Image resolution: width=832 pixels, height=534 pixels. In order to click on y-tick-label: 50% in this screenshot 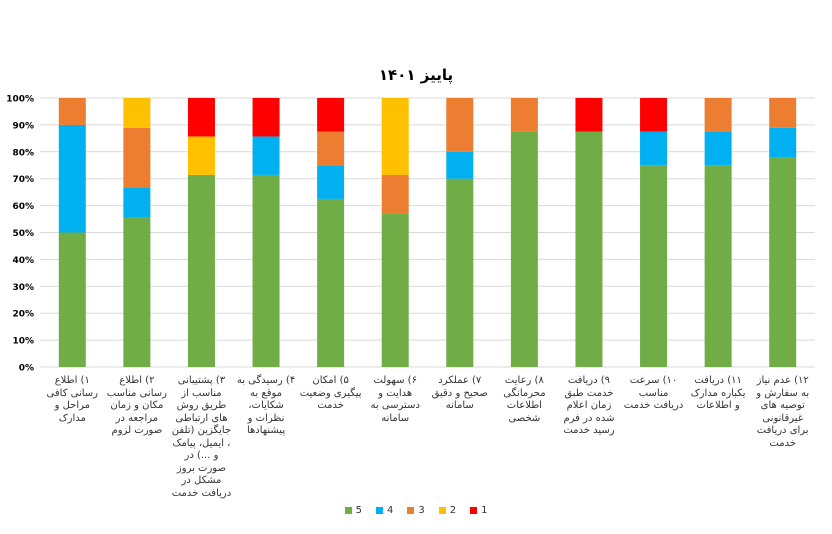, I will do `click(23, 234)`.